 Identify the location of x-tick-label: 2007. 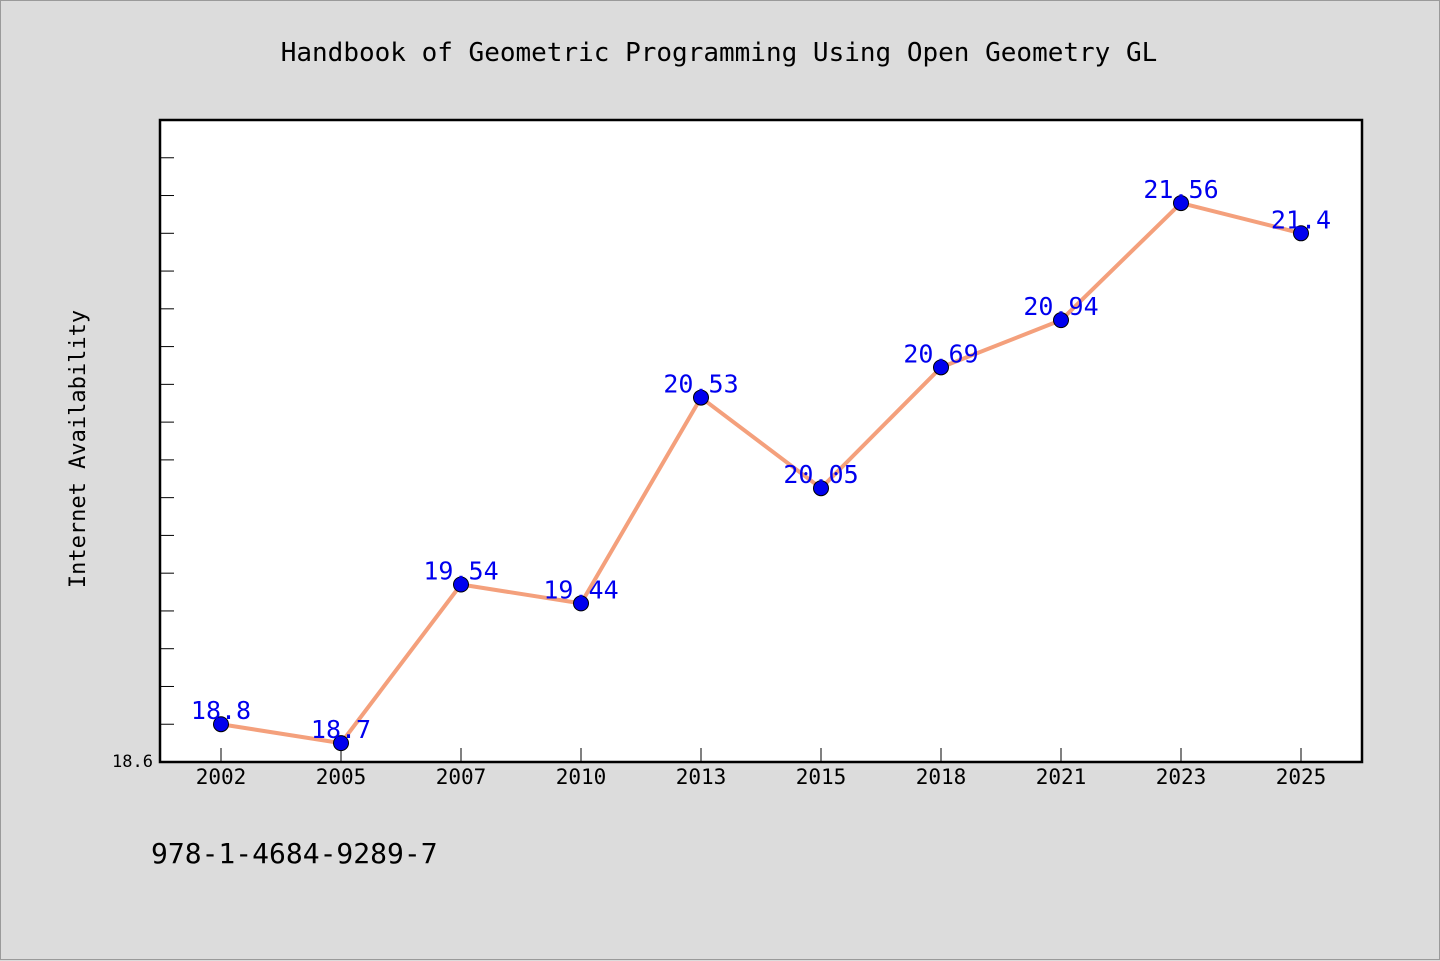
(461, 777).